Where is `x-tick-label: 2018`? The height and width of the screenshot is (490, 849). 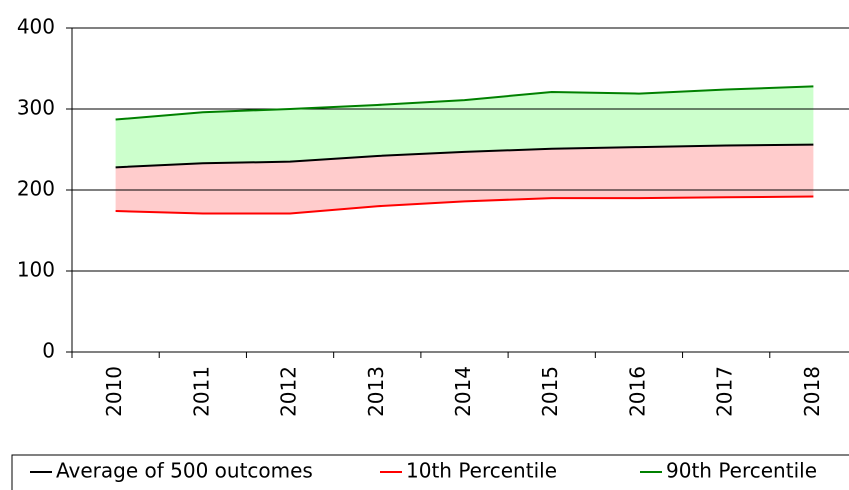
x-tick-label: 2018 is located at coordinates (812, 391).